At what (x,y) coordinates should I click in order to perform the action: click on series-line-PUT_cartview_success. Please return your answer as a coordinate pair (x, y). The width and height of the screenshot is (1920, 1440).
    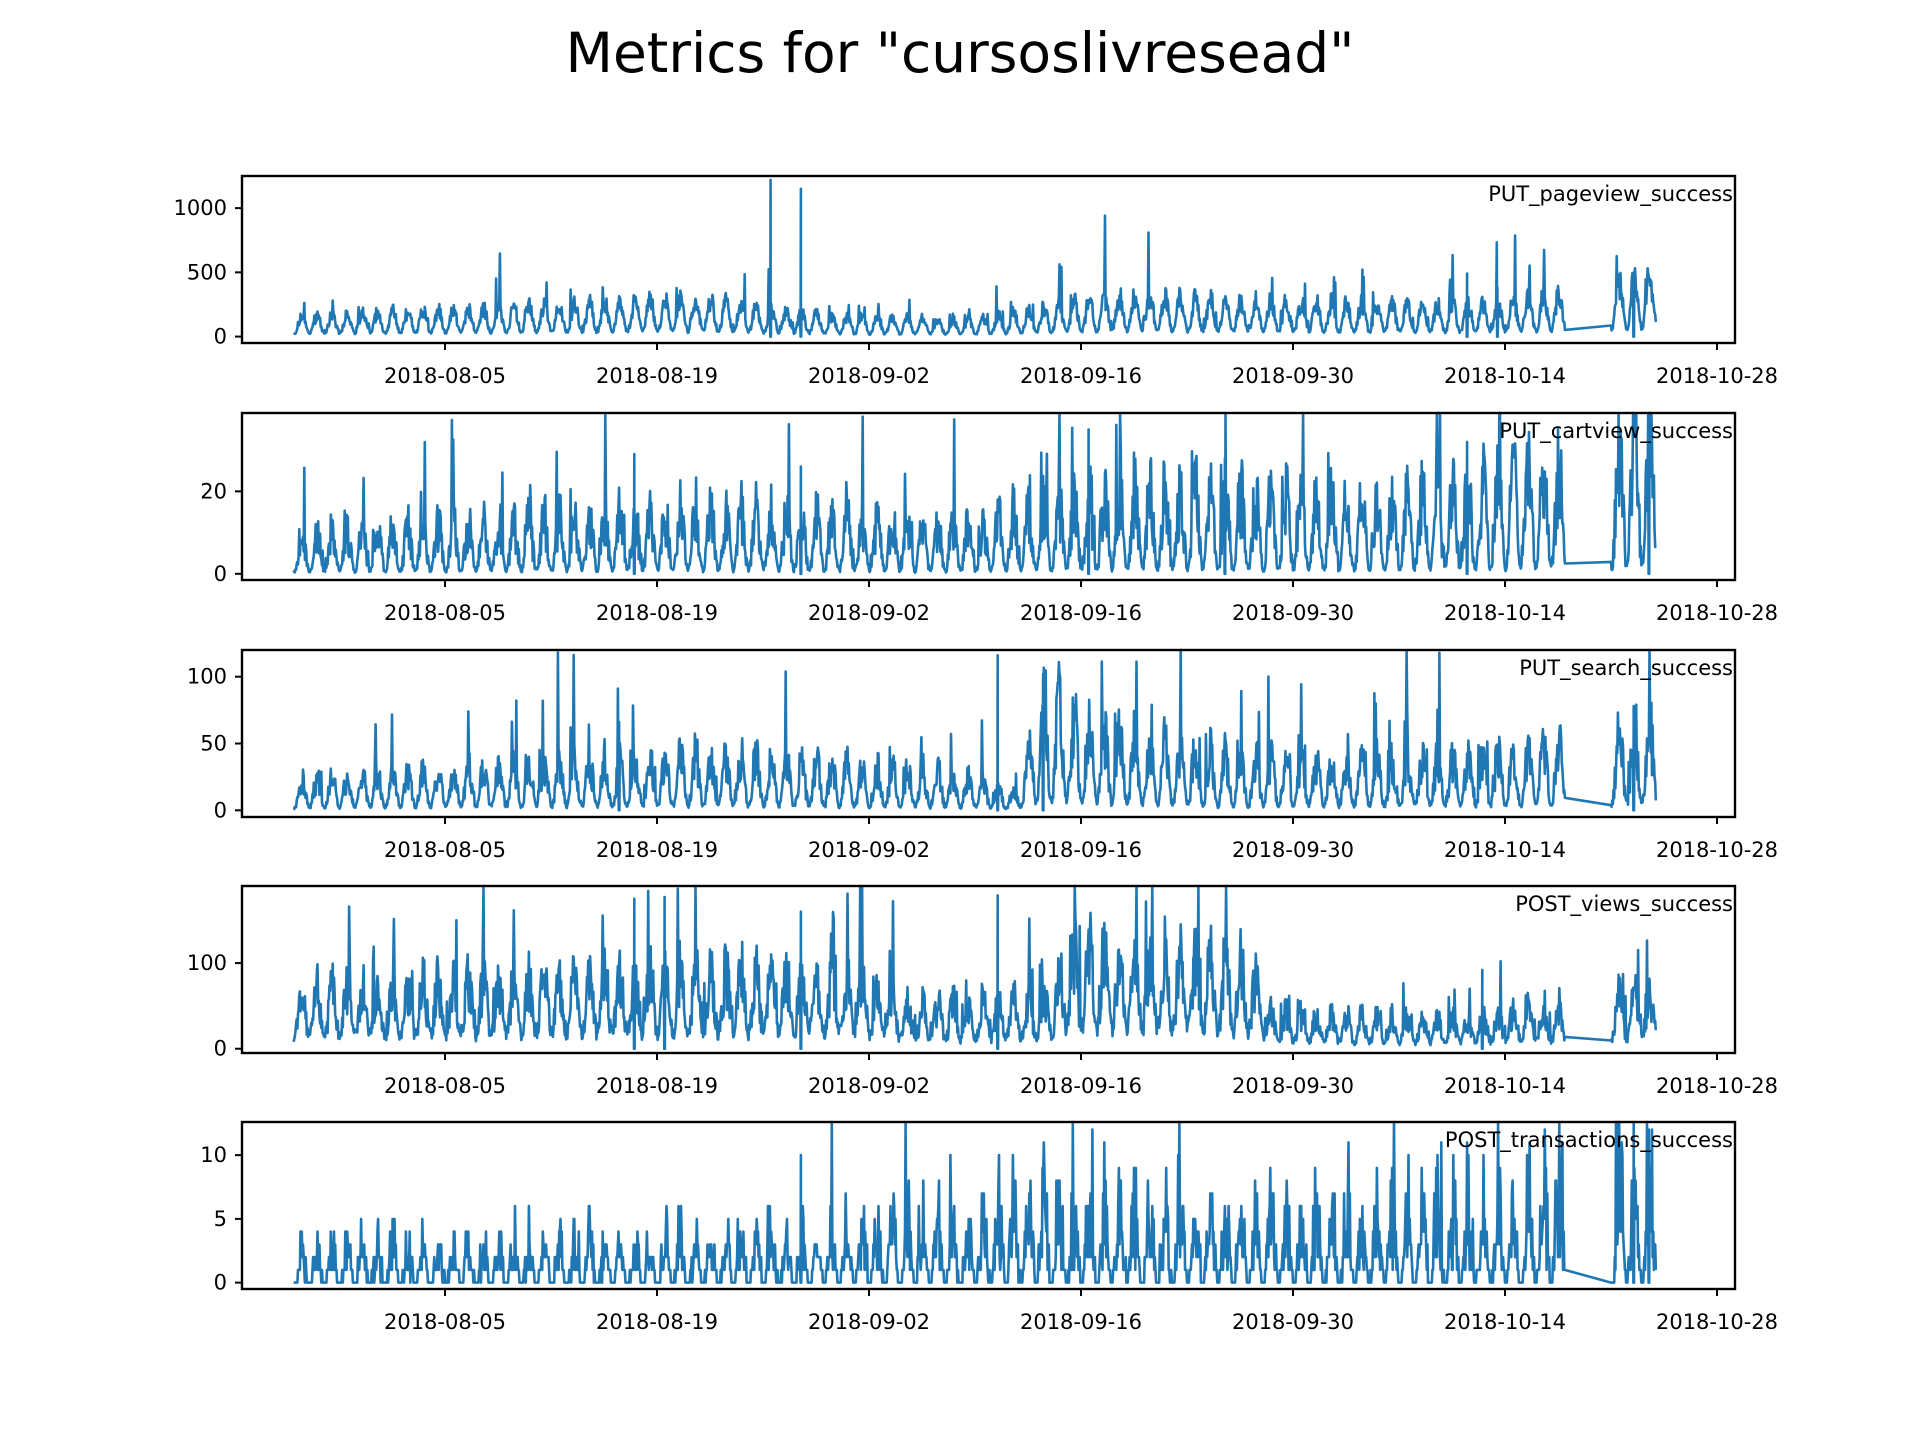
    Looking at the image, I should click on (974, 493).